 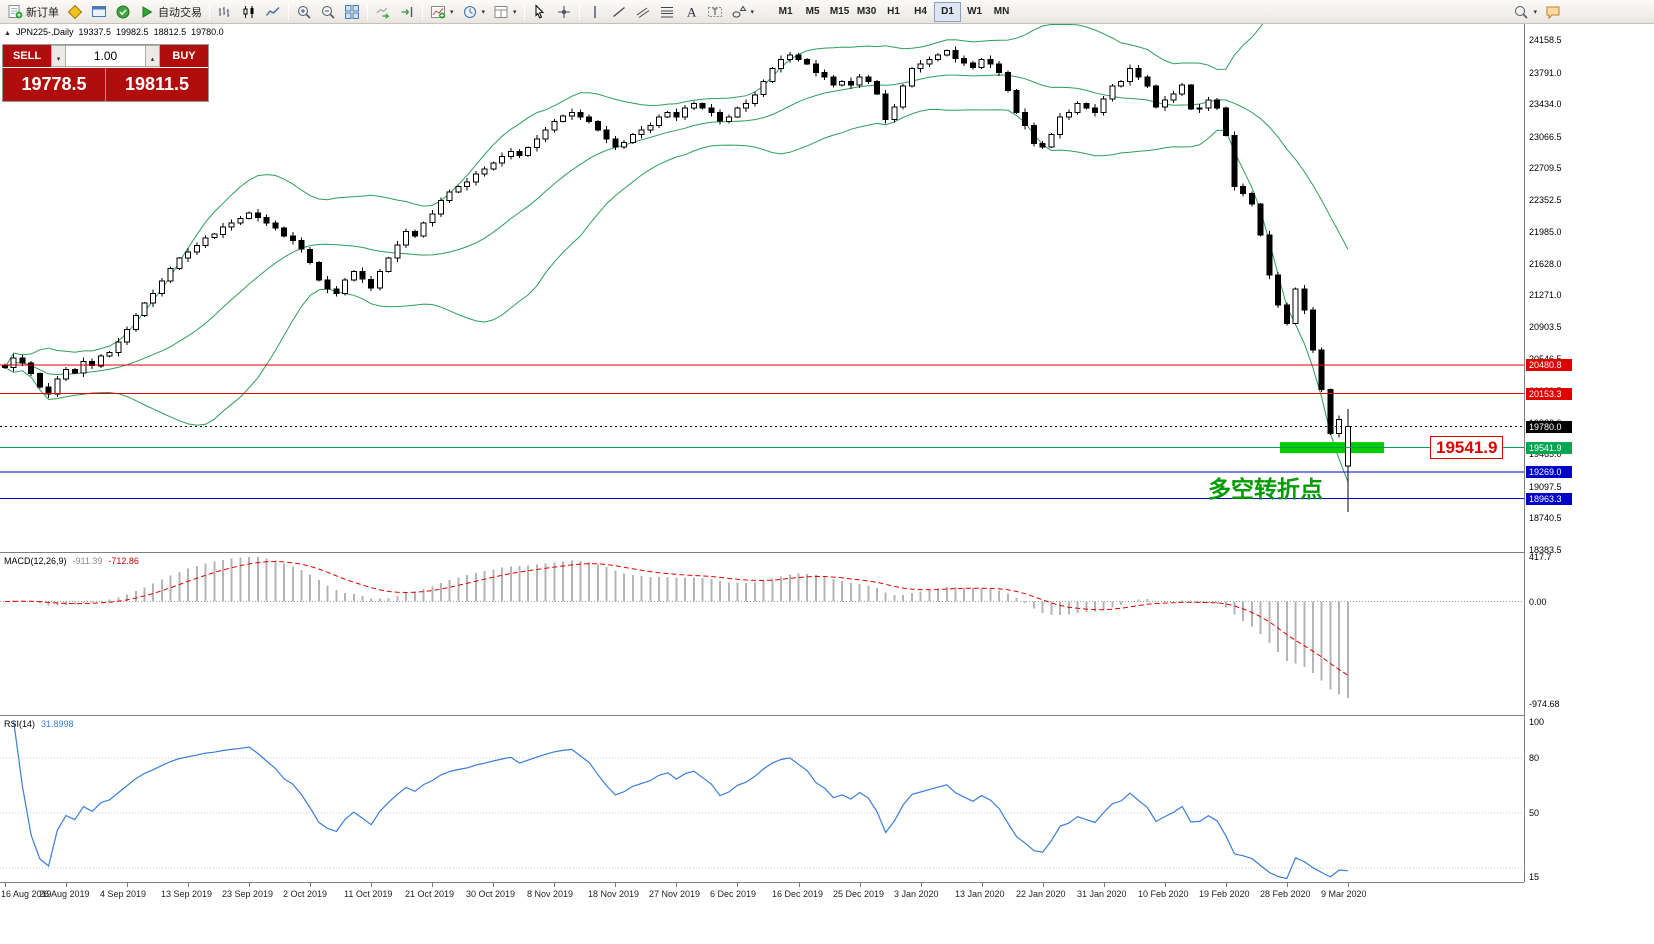 What do you see at coordinates (470, 12) in the screenshot?
I see `clock-icon` at bounding box center [470, 12].